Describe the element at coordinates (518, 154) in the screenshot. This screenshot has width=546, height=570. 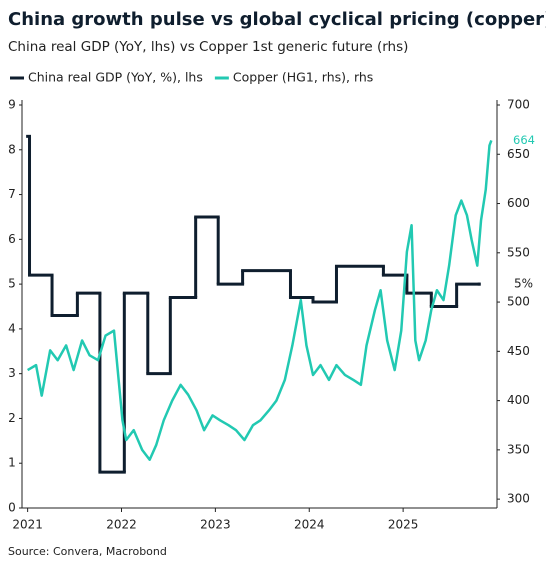
I see `y2-tick-label: 650` at that location.